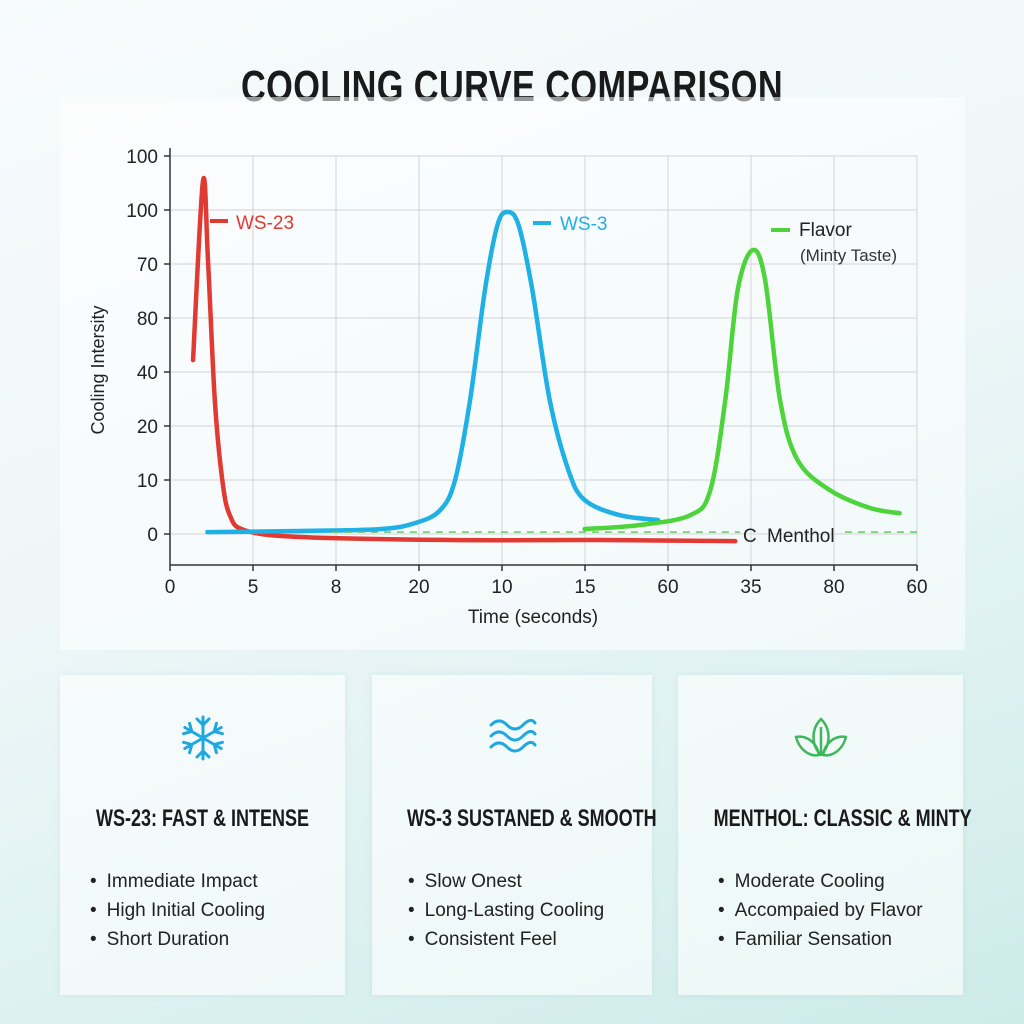 The width and height of the screenshot is (1024, 1024). Describe the element at coordinates (202, 738) in the screenshot. I see `snowflake-icon` at that location.